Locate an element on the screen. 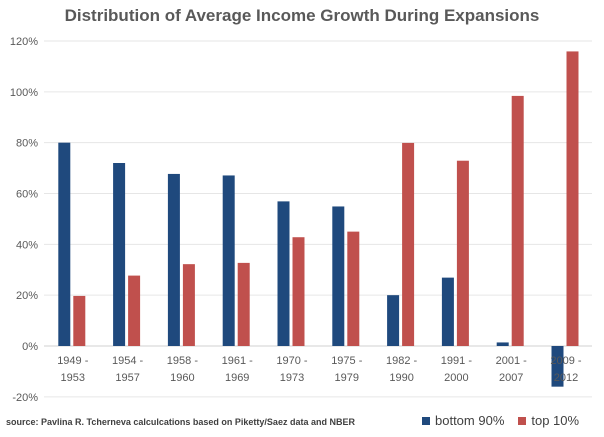 The height and width of the screenshot is (437, 604). y-tick-label: 80% is located at coordinates (27, 144).